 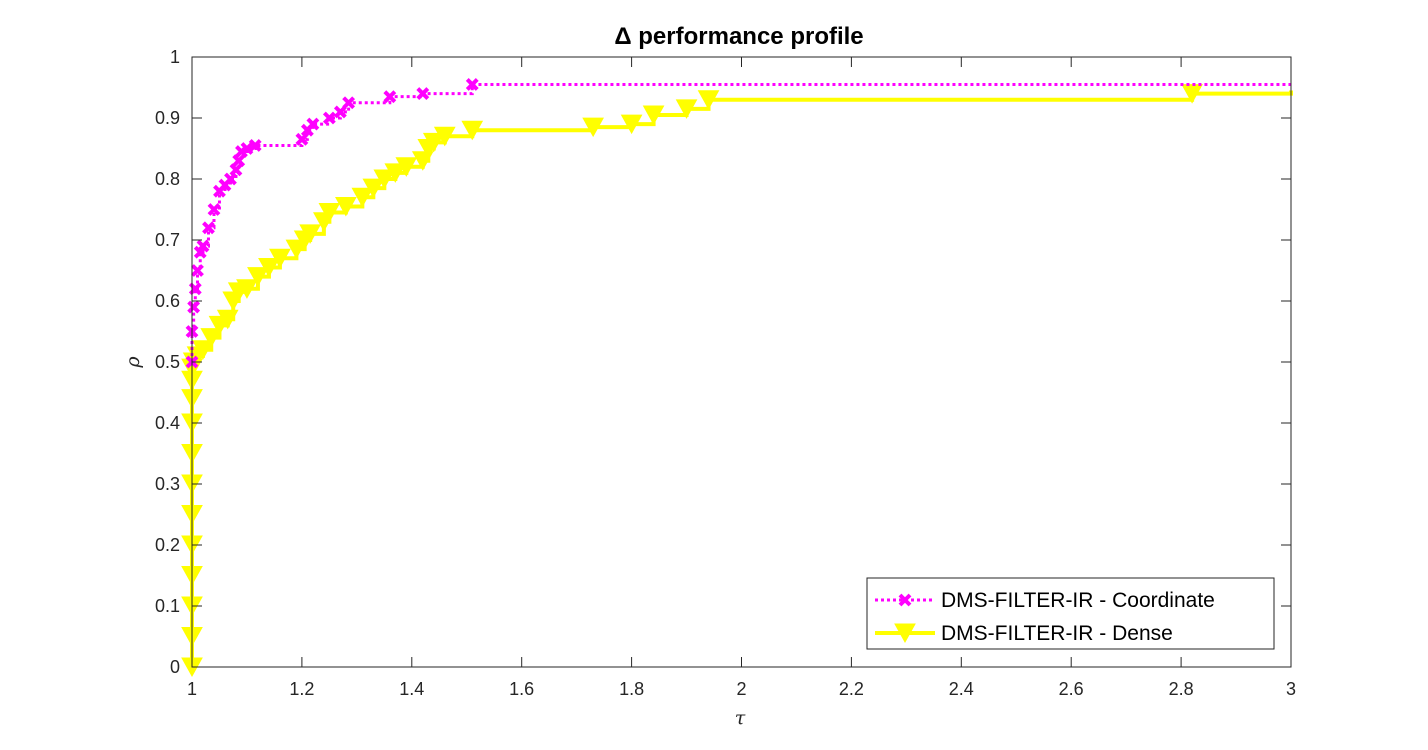 What do you see at coordinates (167, 118) in the screenshot?
I see `y-tick-label: 0.9` at bounding box center [167, 118].